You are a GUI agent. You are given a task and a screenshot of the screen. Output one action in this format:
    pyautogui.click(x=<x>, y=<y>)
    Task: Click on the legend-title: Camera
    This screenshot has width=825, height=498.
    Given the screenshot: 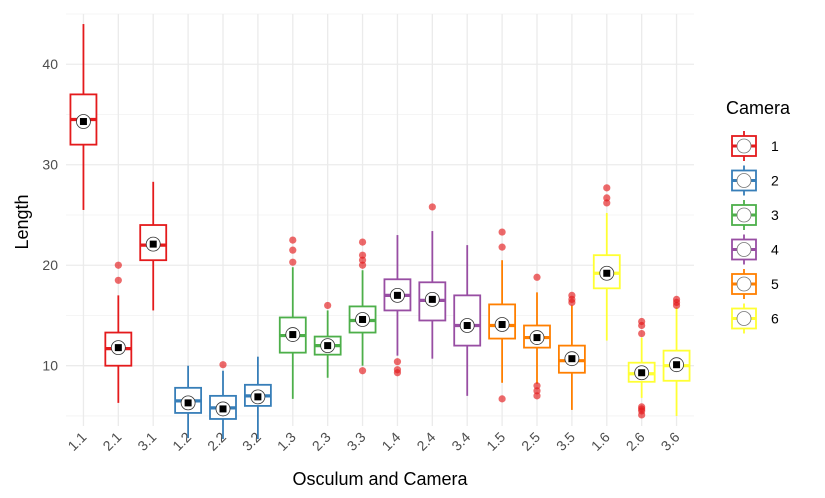 What is the action you would take?
    pyautogui.click(x=758, y=108)
    